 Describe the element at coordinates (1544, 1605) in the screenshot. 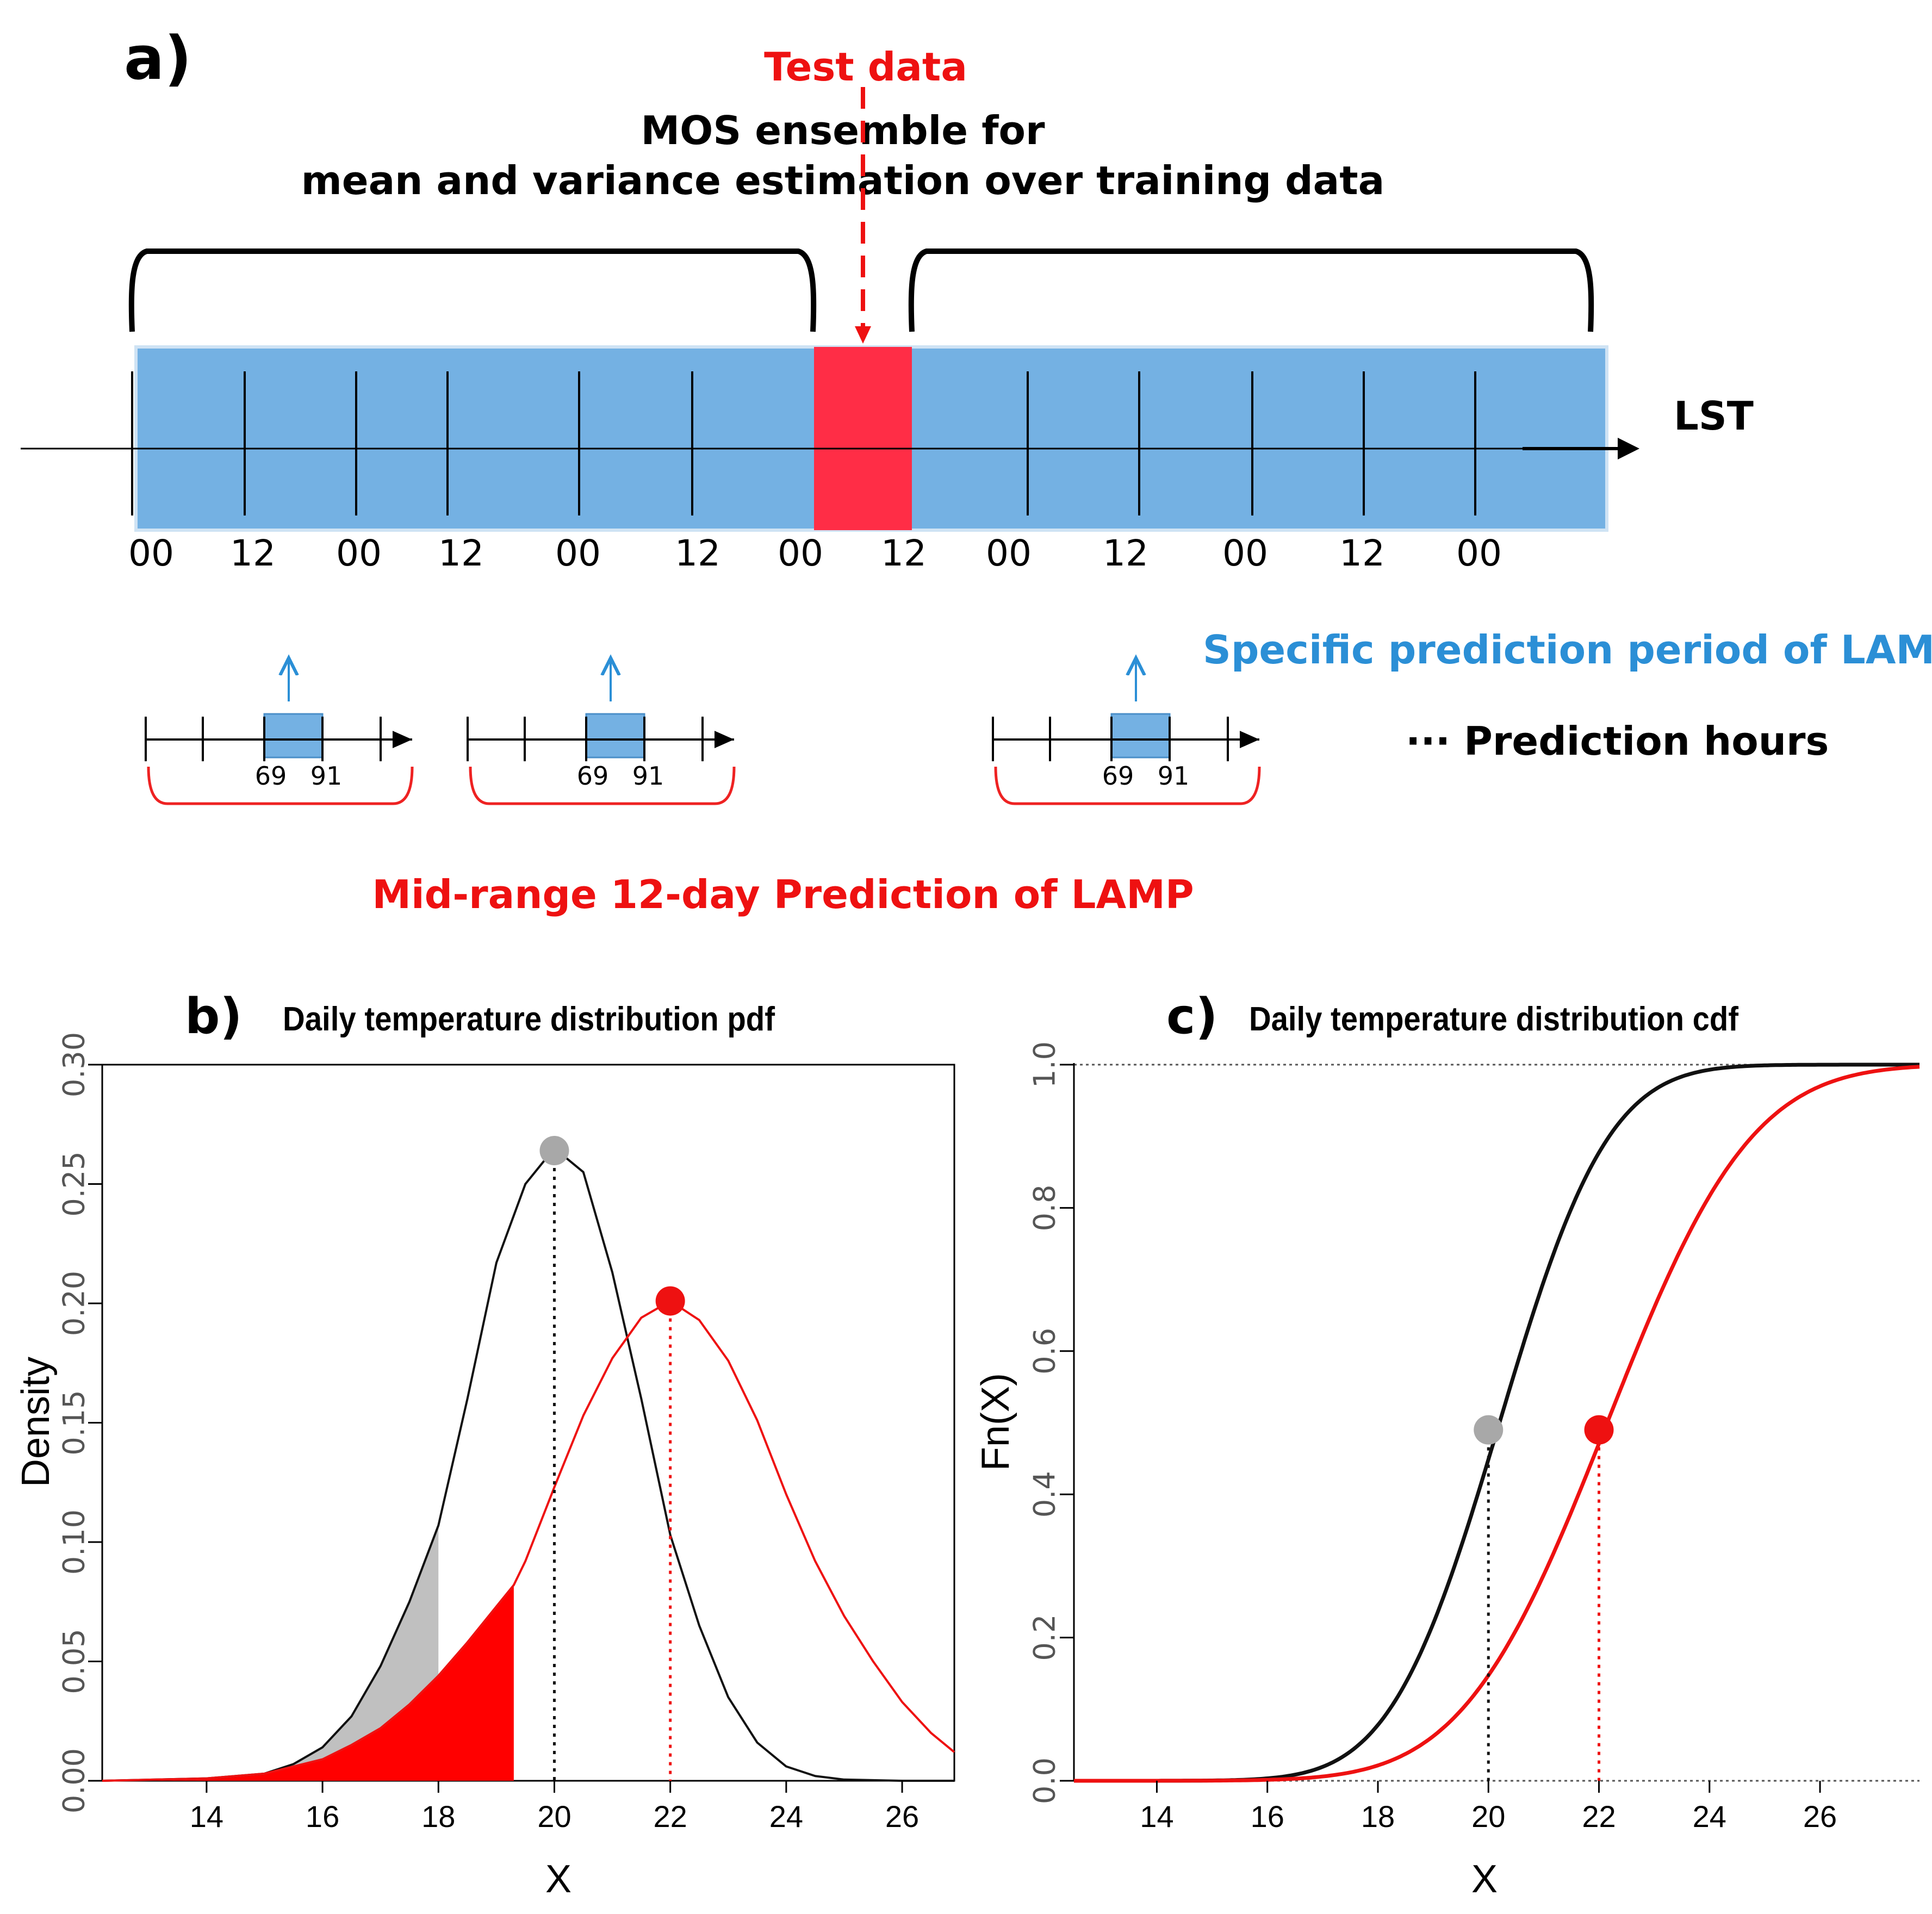

I see `chart-c-guide-lines` at that location.